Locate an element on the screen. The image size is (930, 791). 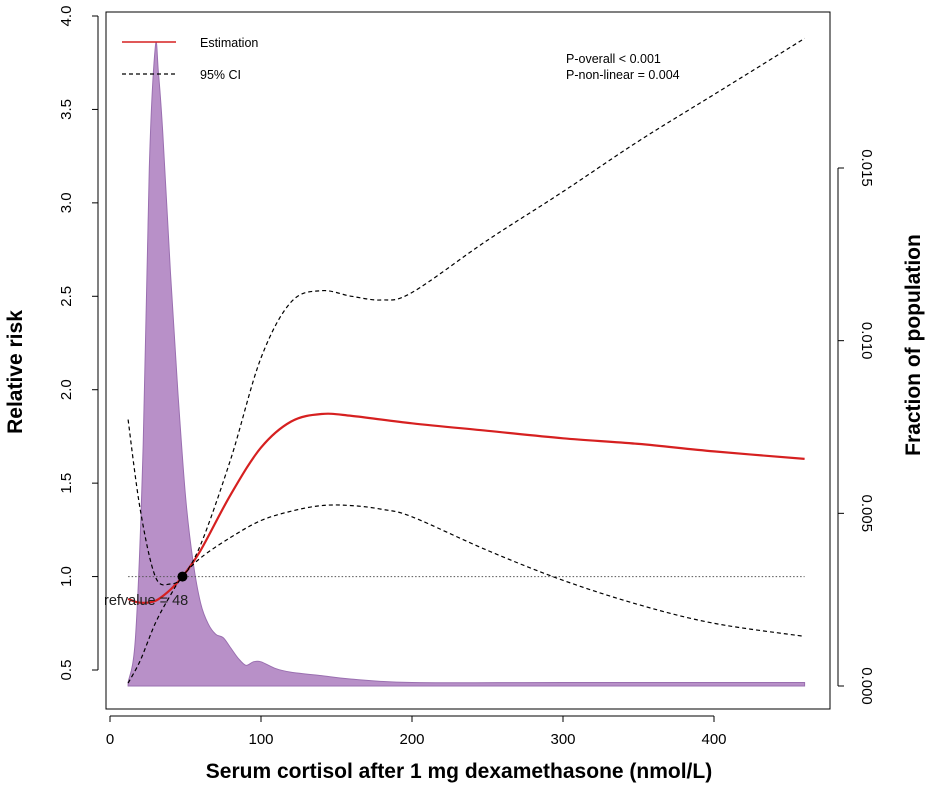
y-axis-right: 0.000 0.005 0.010 0.015 is located at coordinates (856, 427).